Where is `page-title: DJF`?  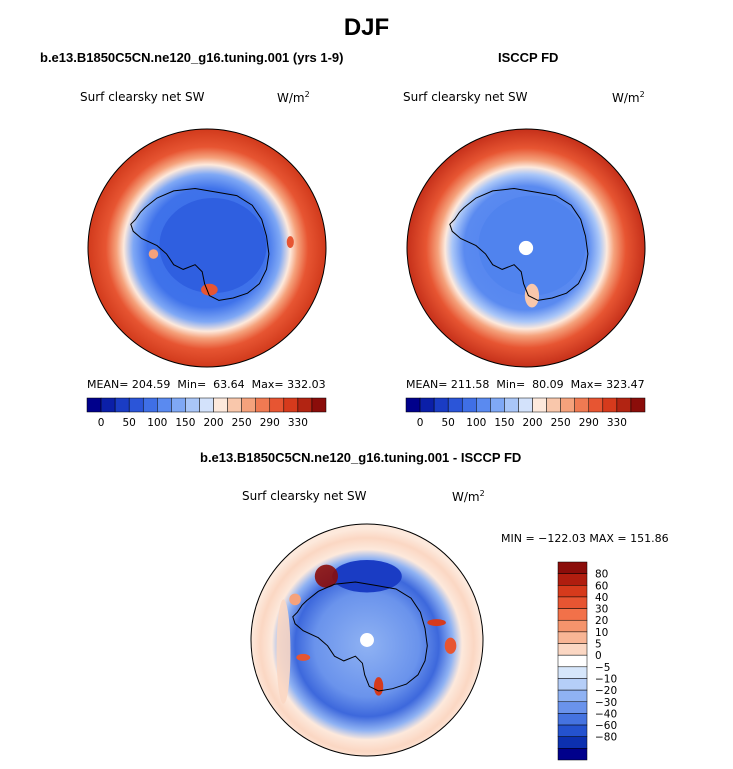
page-title: DJF is located at coordinates (366, 27).